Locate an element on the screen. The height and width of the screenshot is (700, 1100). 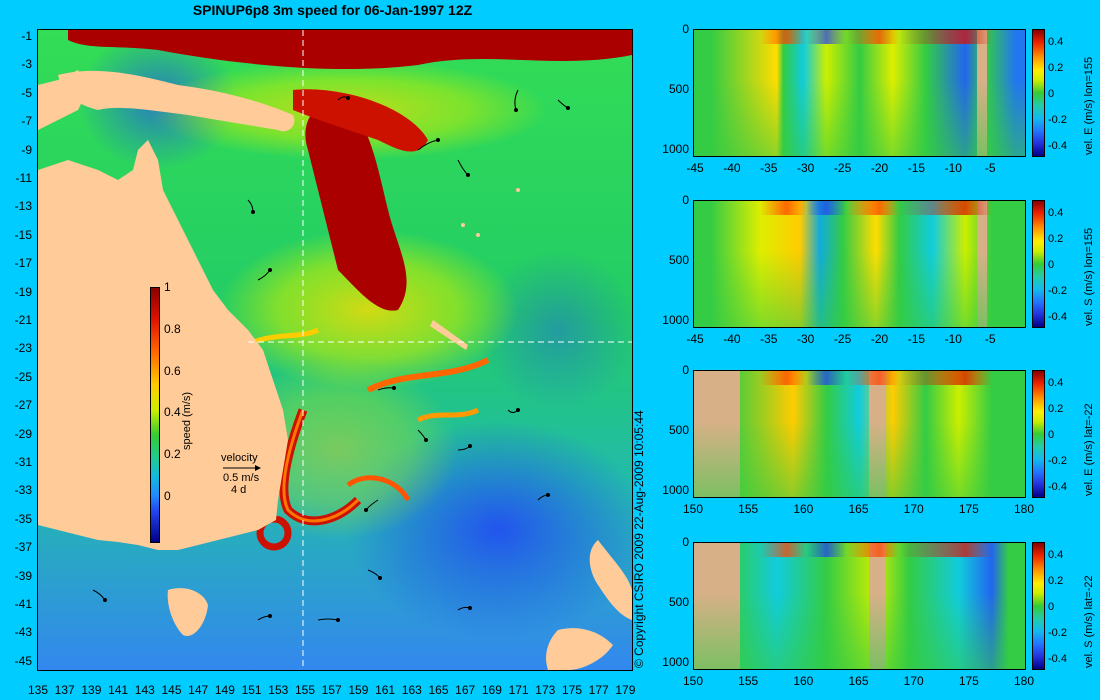
map-lon-tick-label: 139 is located at coordinates (91, 690).